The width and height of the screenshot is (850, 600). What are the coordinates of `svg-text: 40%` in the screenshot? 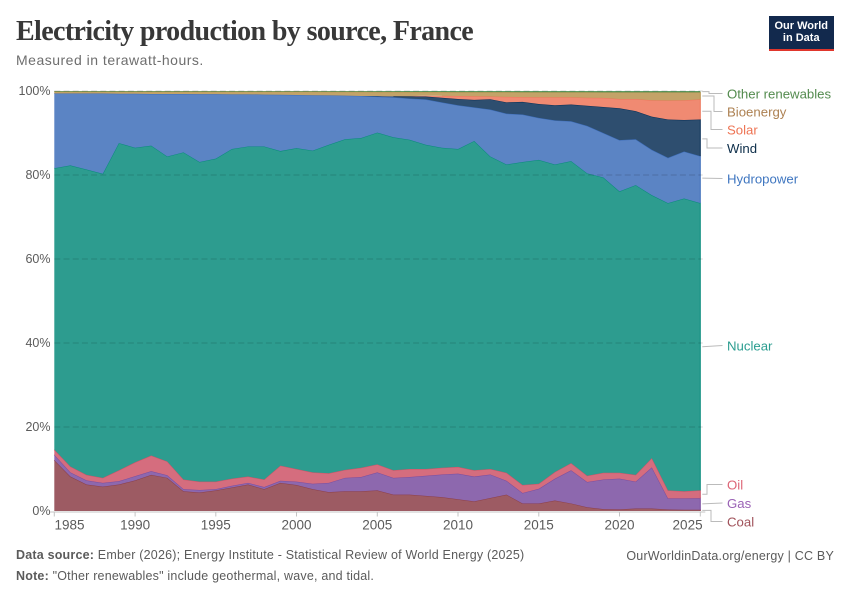 It's located at (37, 343).